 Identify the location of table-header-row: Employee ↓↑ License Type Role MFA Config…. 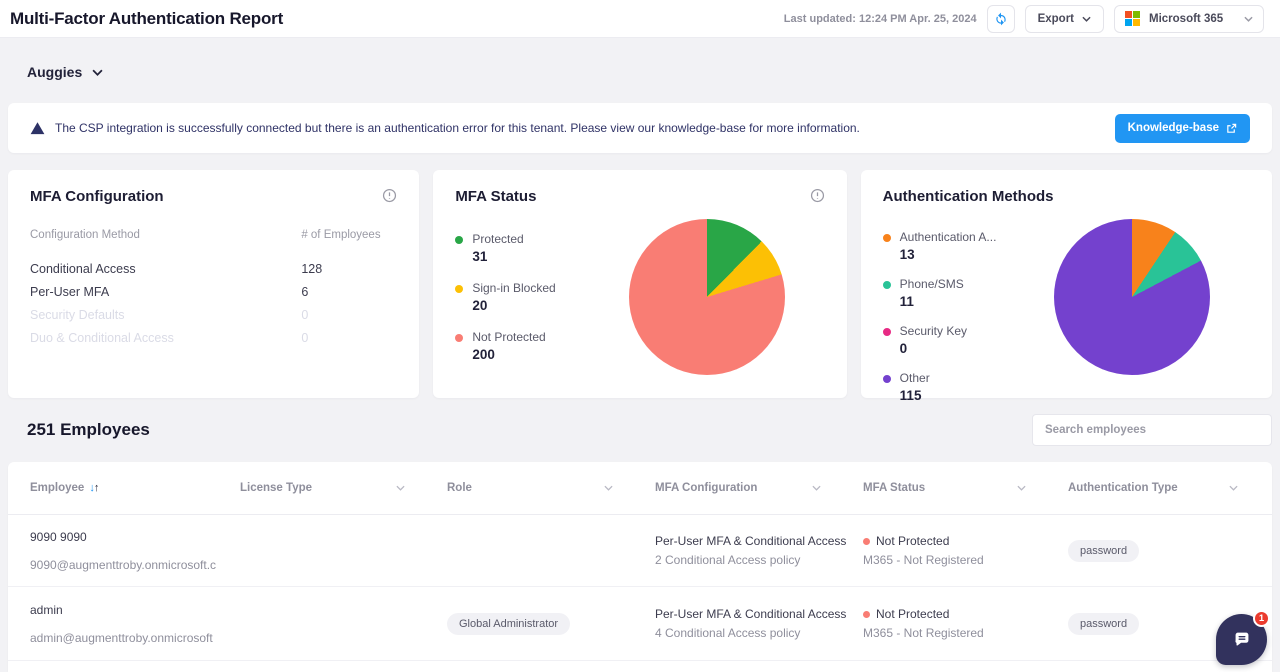
(640, 488).